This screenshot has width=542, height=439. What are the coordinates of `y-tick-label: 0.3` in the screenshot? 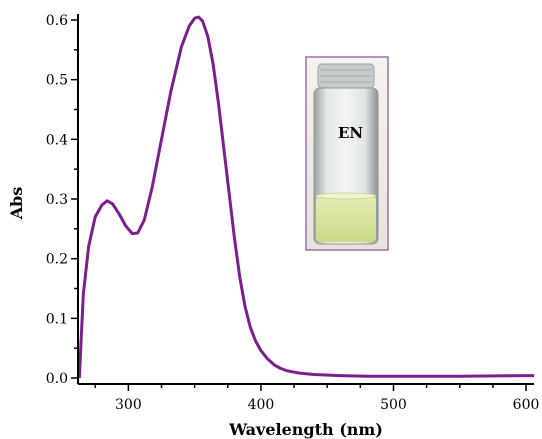 It's located at (57, 200).